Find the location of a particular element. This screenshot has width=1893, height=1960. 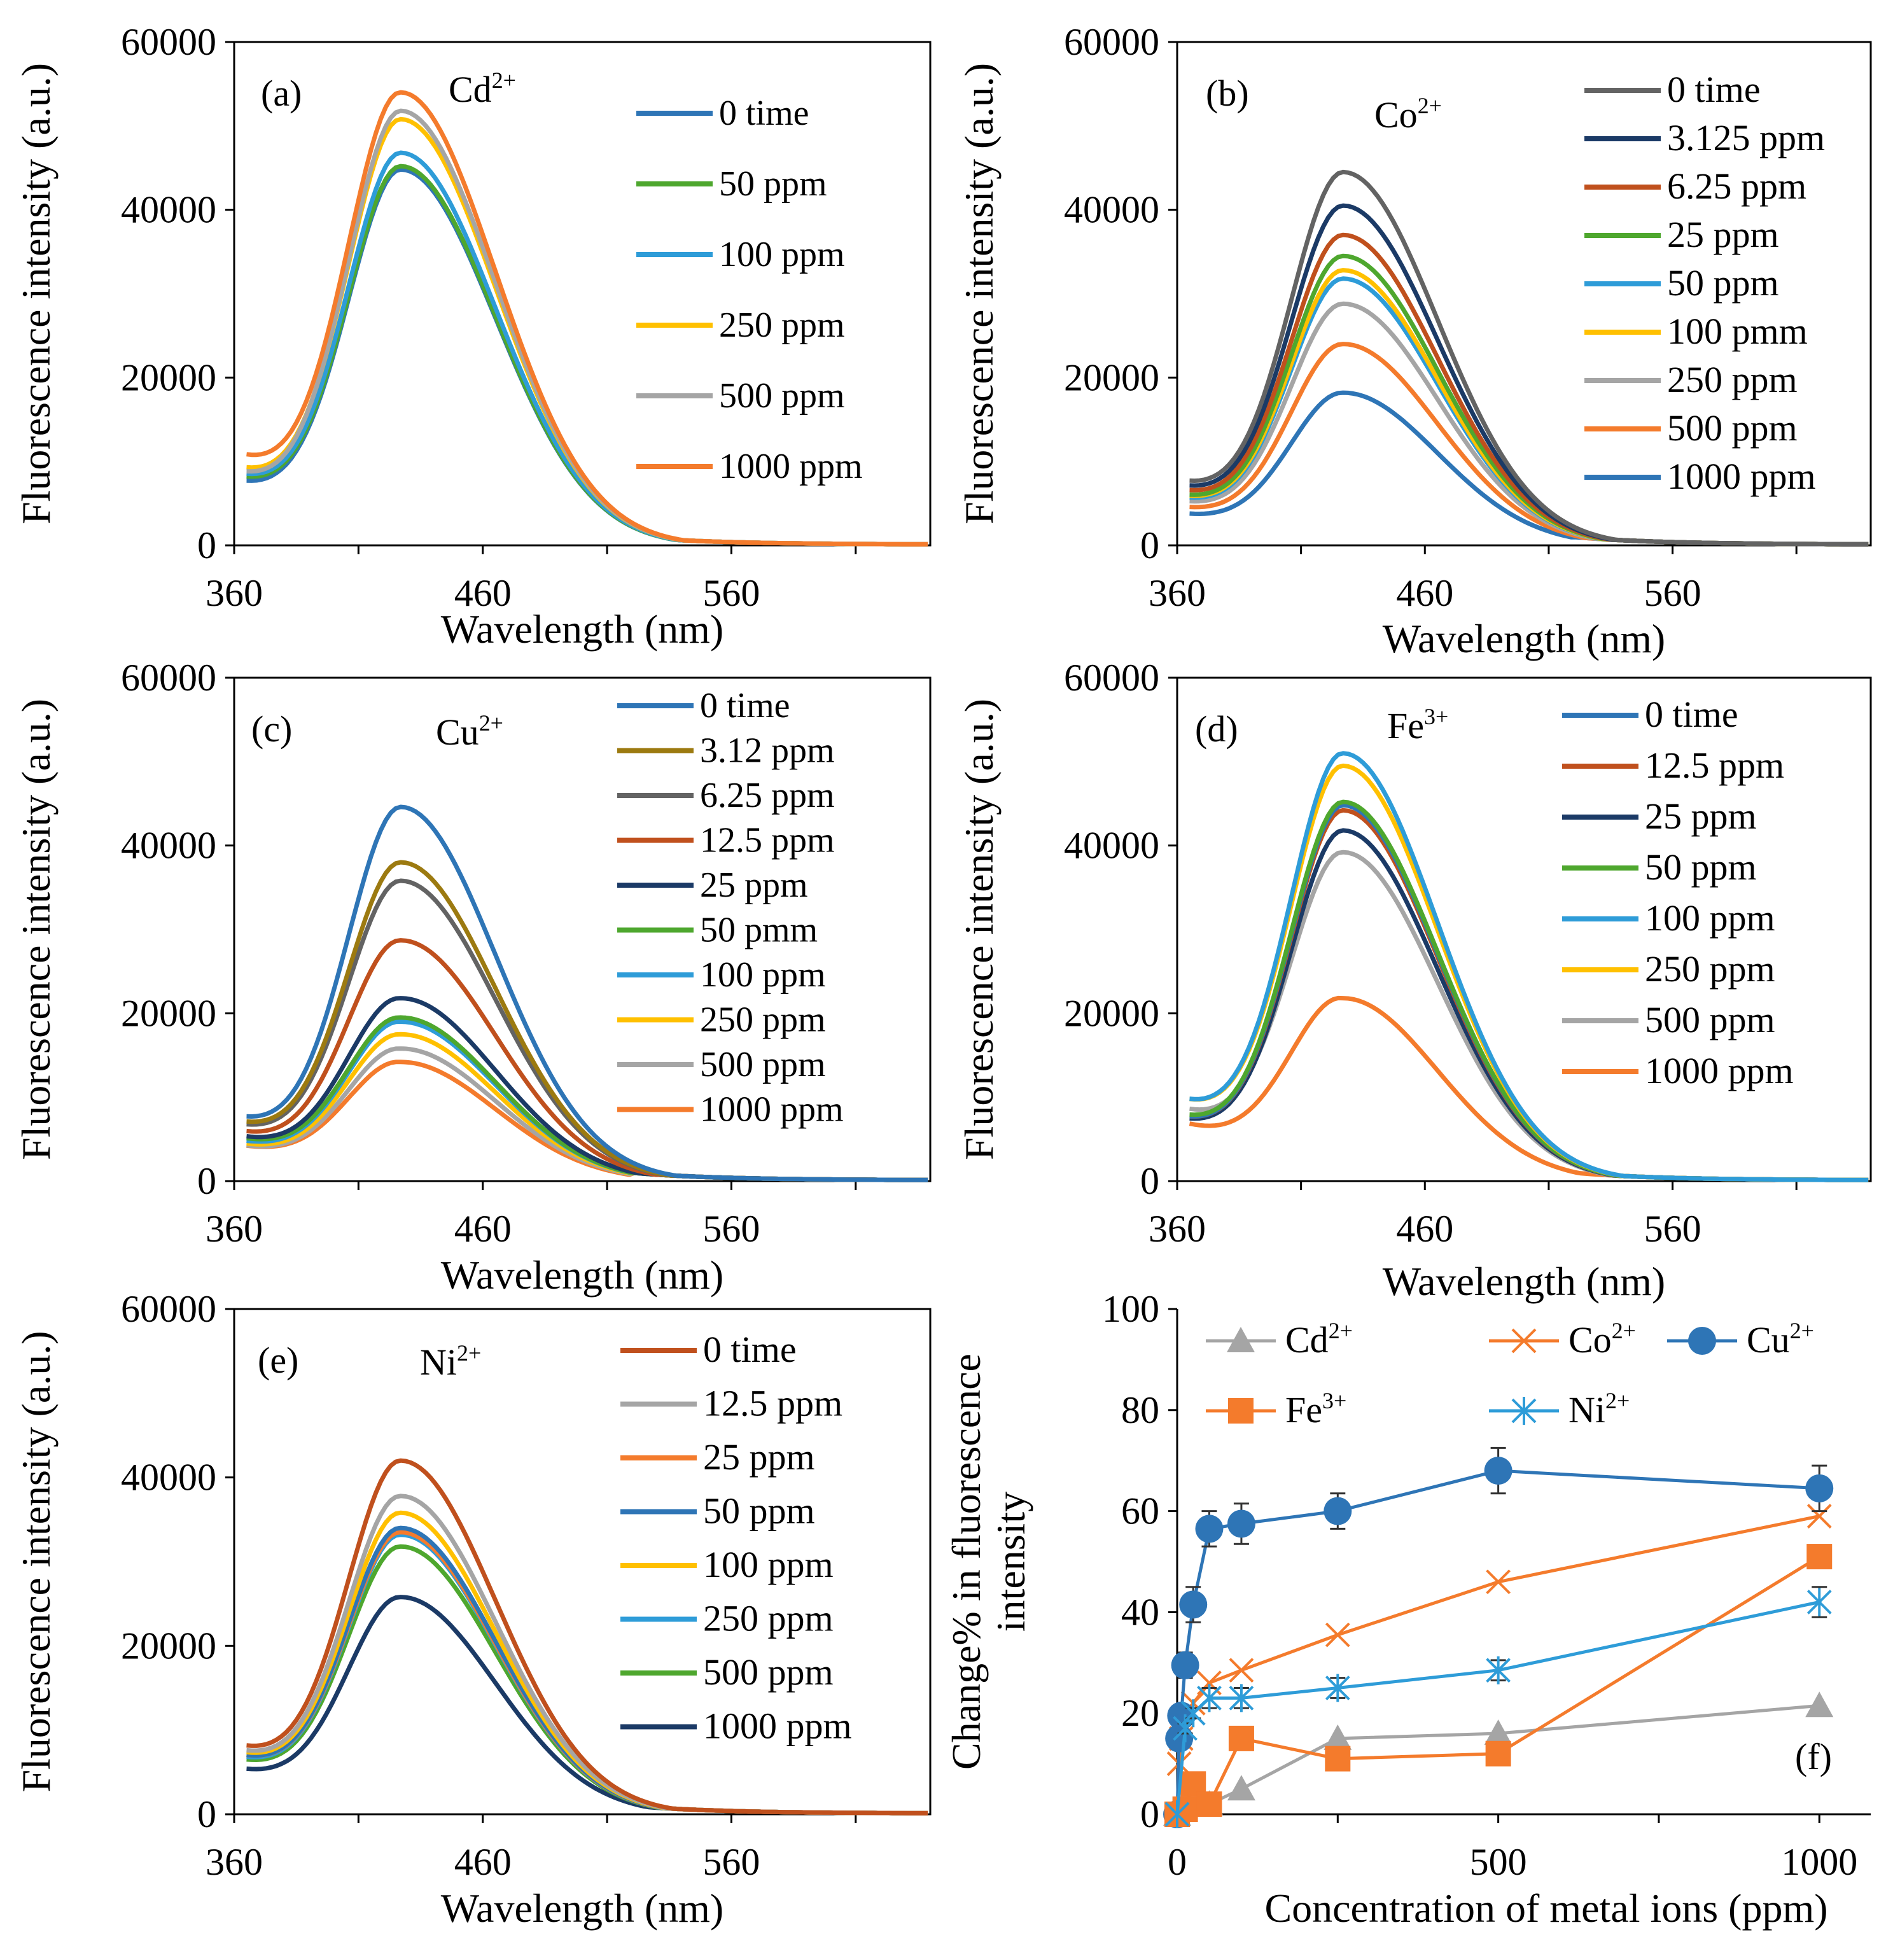

y-tick-label: 60 is located at coordinates (1140, 1511).